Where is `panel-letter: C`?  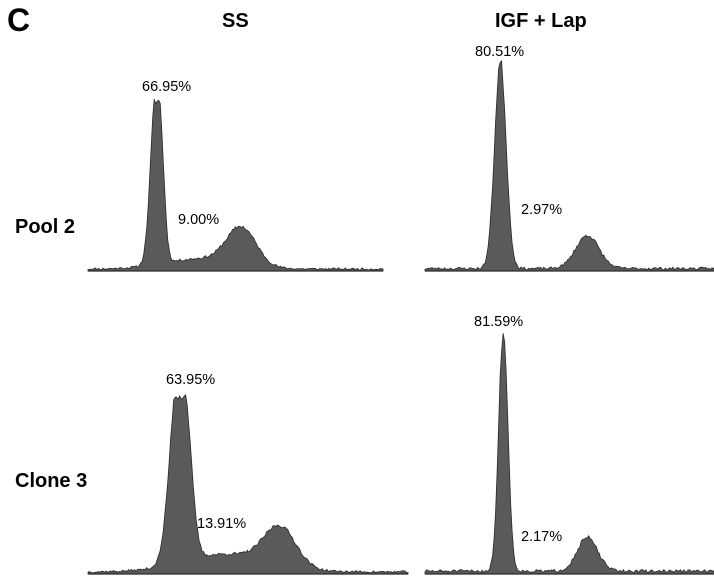
panel-letter: C is located at coordinates (19, 20).